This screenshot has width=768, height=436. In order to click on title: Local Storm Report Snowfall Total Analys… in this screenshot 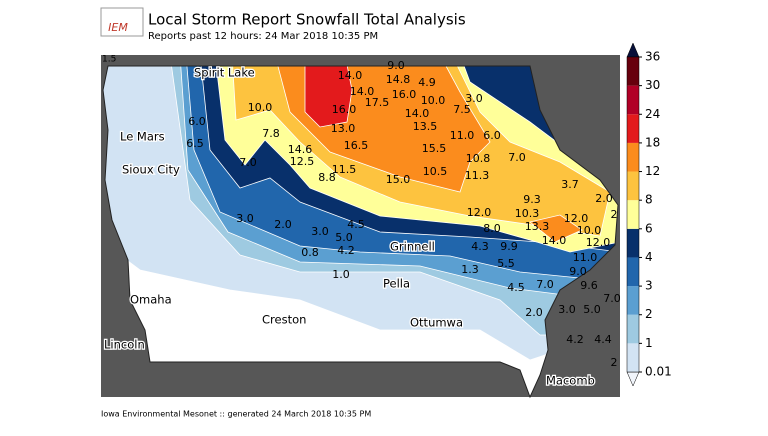, I will do `click(307, 20)`.